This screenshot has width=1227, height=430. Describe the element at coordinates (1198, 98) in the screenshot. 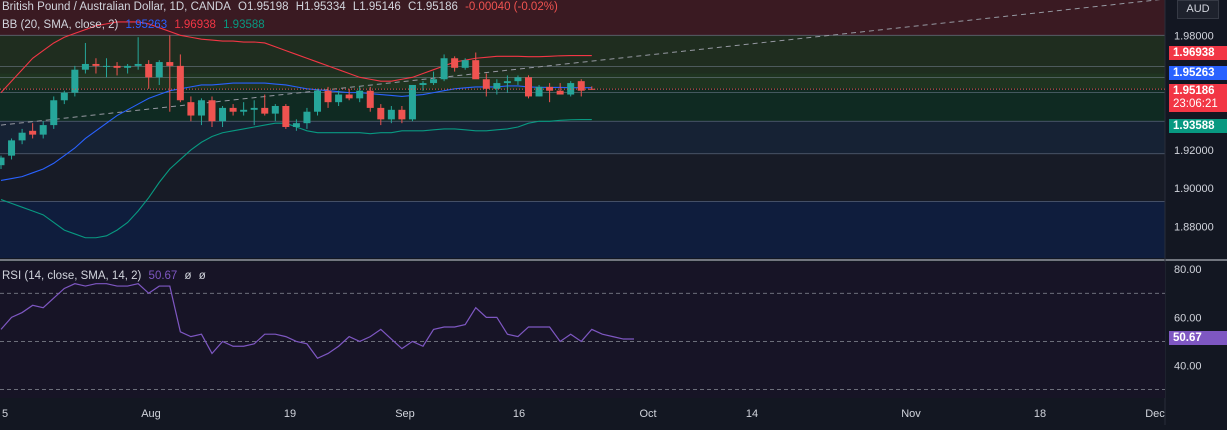

I see `last-price-tag: 1.95186 23:06:21` at that location.